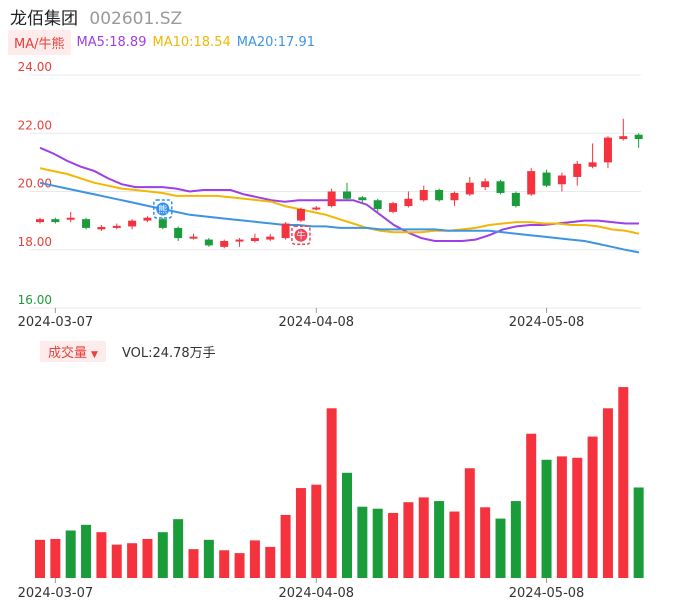 Image resolution: width=686 pixels, height=606 pixels. Describe the element at coordinates (339, 201) in the screenshot. I see `ma10-line` at that location.